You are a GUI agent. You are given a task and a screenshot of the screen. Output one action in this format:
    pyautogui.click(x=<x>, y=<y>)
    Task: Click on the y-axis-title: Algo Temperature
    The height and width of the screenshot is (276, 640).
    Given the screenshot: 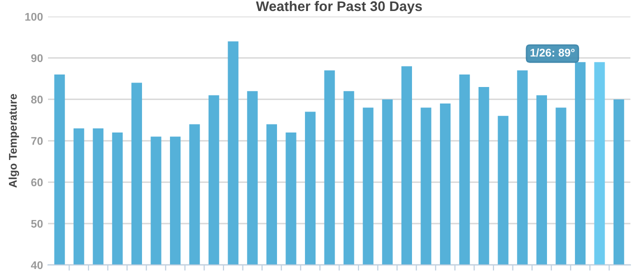 What is the action you would take?
    pyautogui.click(x=14, y=141)
    